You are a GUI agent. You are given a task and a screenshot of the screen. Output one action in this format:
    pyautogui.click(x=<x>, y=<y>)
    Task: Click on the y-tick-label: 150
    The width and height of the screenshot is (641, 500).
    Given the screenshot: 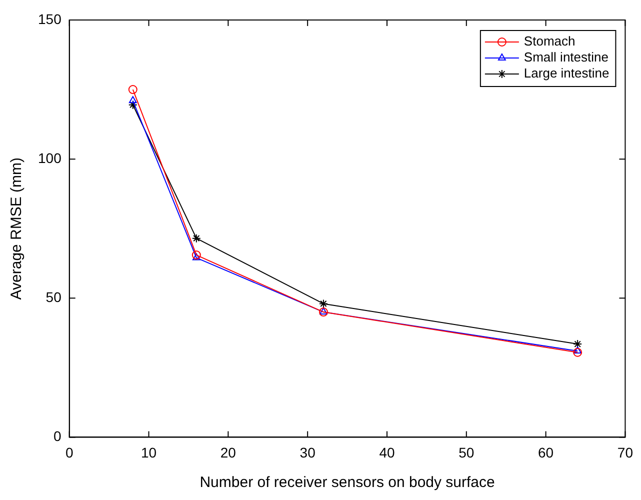 What is the action you would take?
    pyautogui.click(x=50, y=18)
    